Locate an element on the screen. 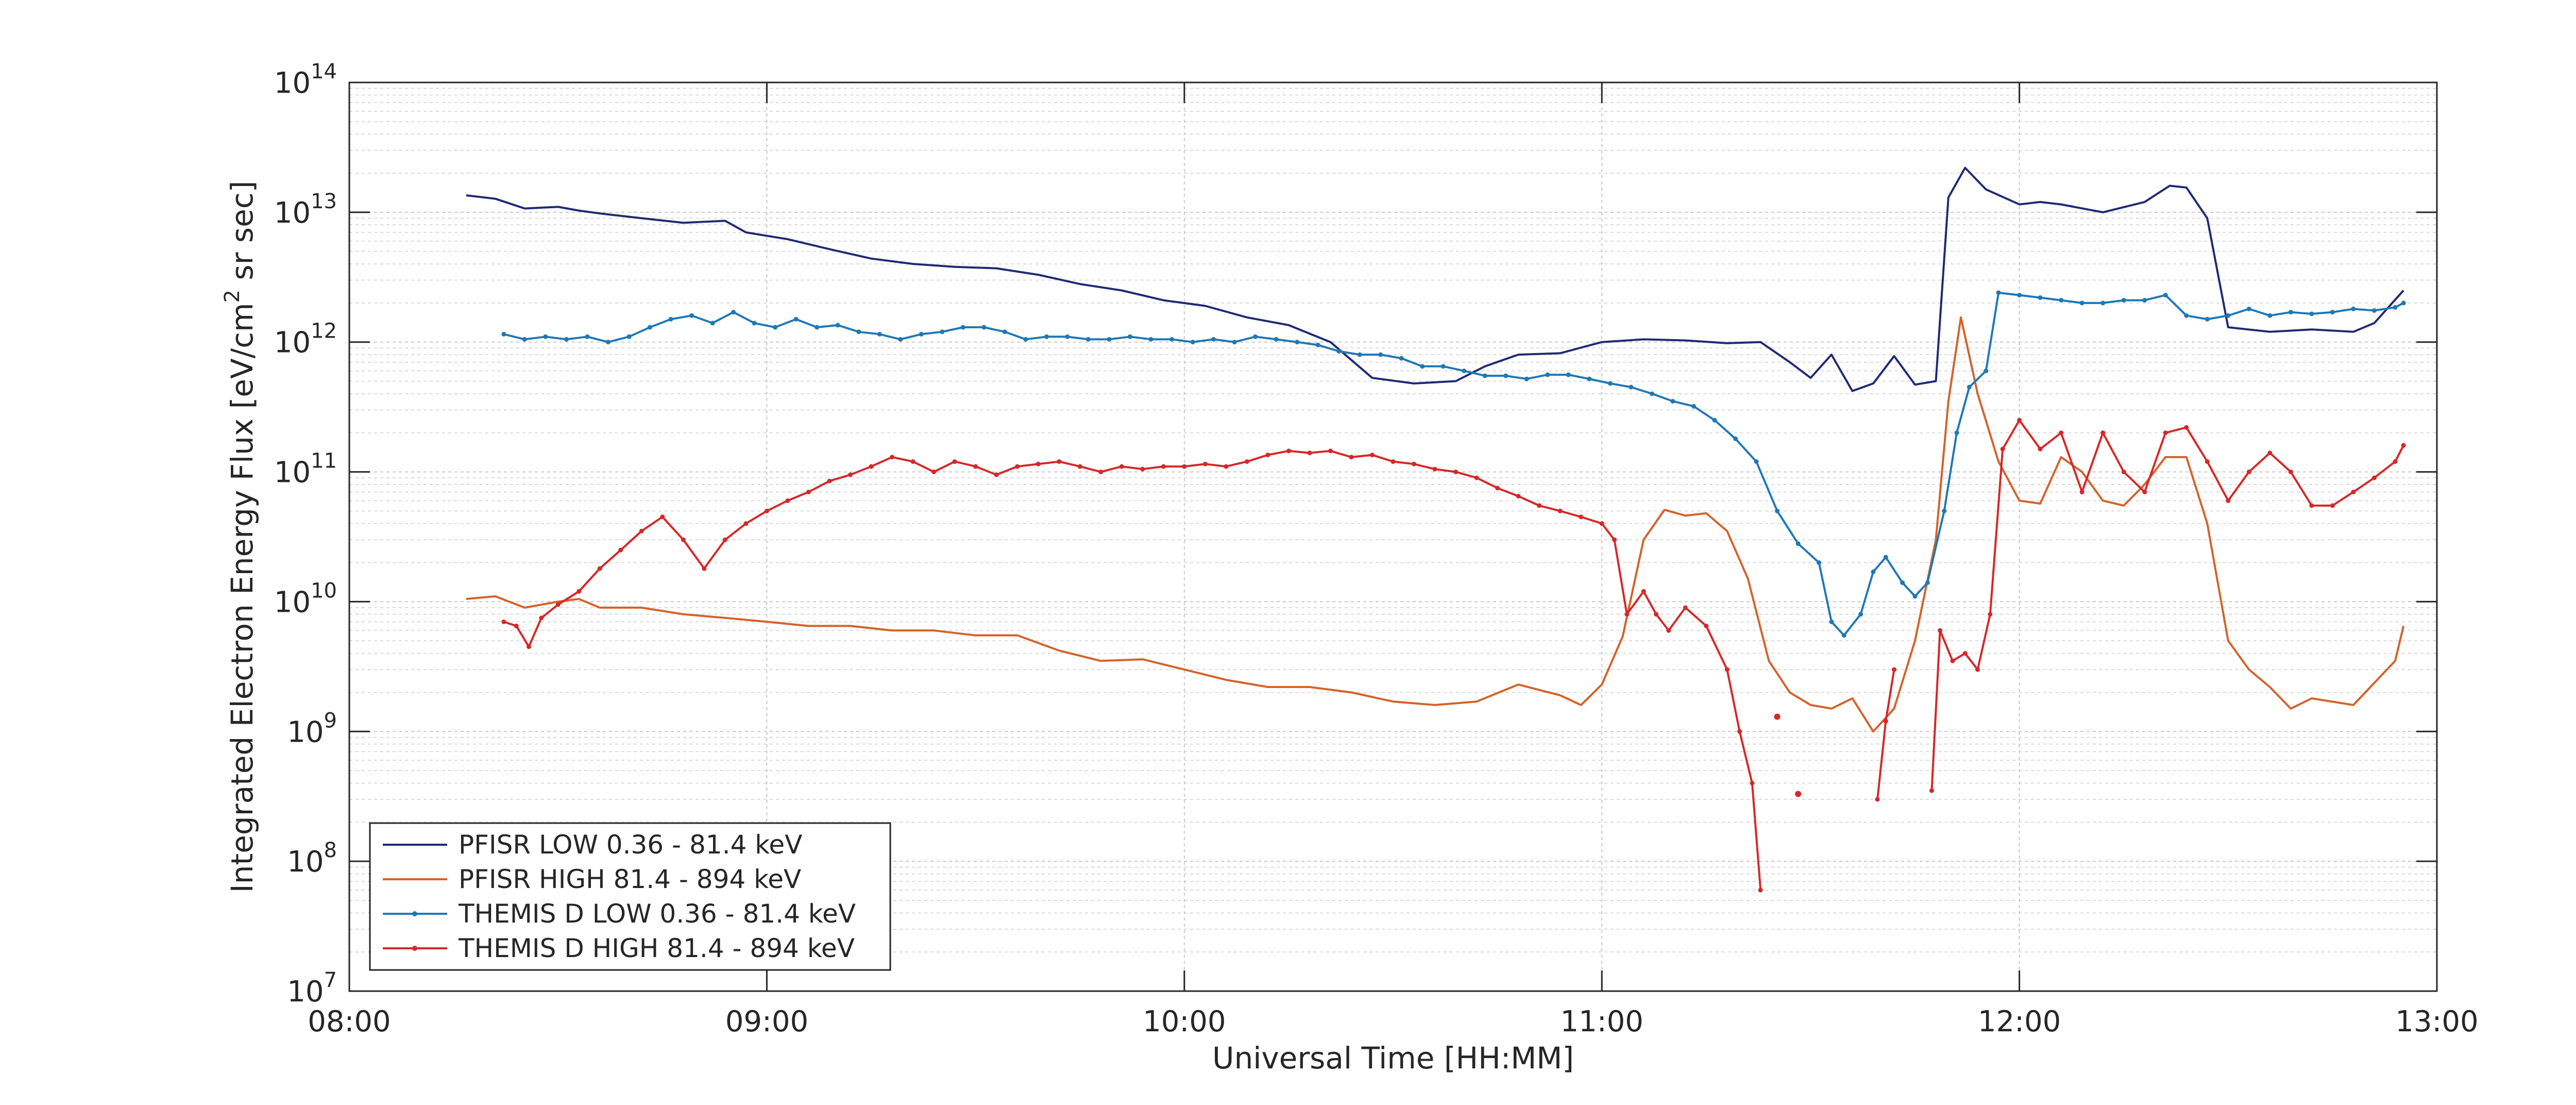  legend-item: THEMIS D LOW 0.36 - 81.4 keV is located at coordinates (619, 914).